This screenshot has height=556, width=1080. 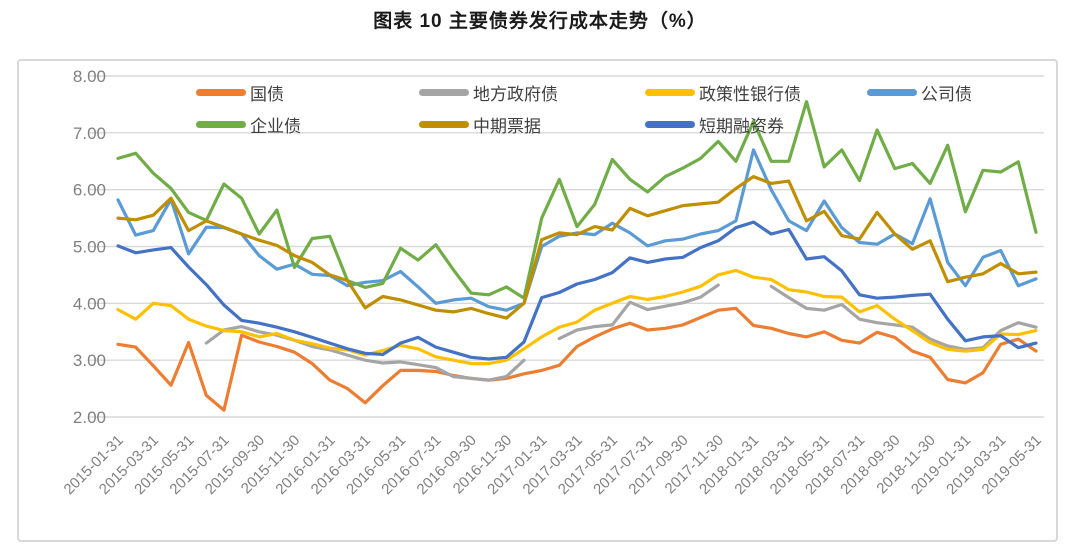 I want to click on legend-label-4: 企业债, so click(x=275, y=126).